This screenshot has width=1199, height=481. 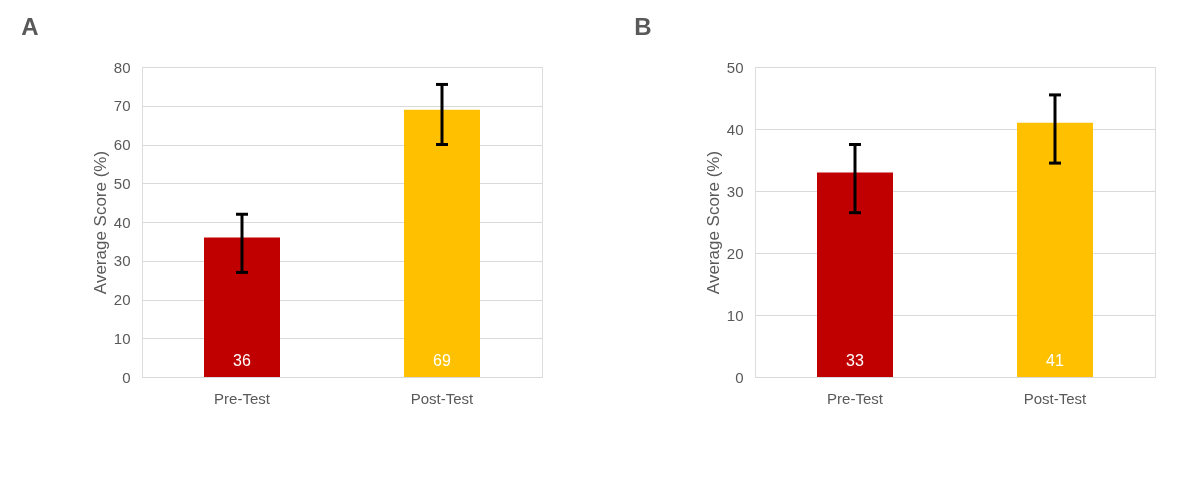 I want to click on chart-title: B, so click(x=643, y=26).